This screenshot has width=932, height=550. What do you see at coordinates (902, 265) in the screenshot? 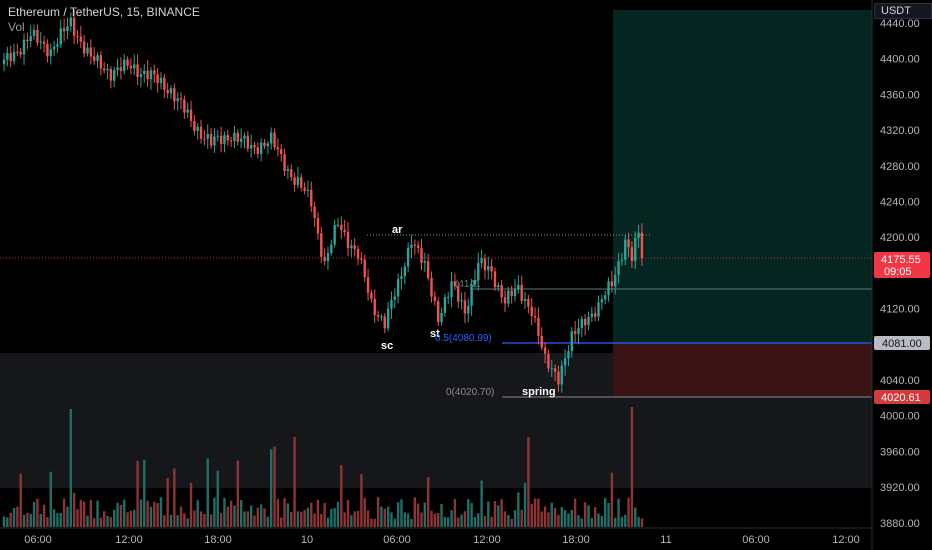
I see `last-price-badge` at bounding box center [902, 265].